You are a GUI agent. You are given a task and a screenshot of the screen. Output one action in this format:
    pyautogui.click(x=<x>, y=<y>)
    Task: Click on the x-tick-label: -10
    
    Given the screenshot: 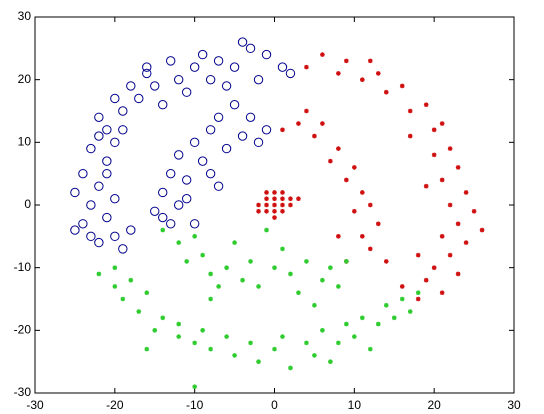 What is the action you would take?
    pyautogui.click(x=195, y=405)
    